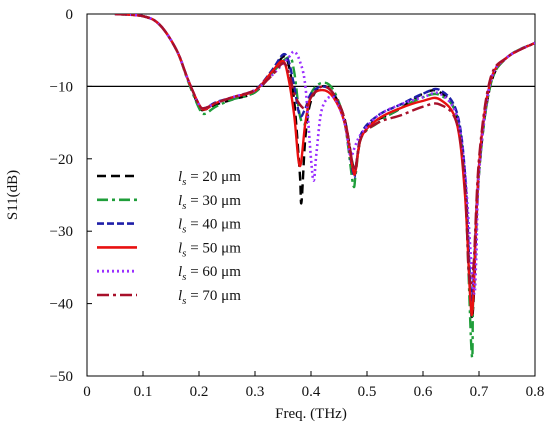 This screenshot has height=433, width=550. I want to click on y-tick-label: −10, so click(61, 87).